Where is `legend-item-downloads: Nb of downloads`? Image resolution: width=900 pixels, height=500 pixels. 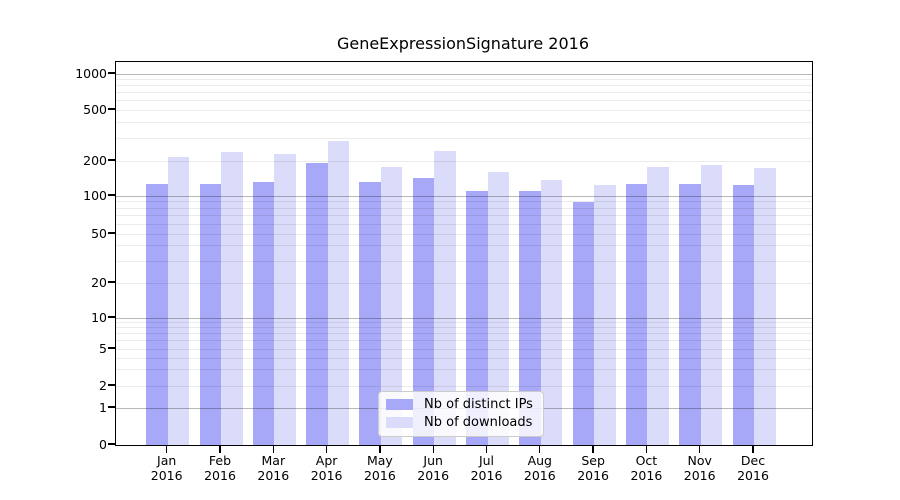
legend-item-downloads: Nb of downloads is located at coordinates (460, 422).